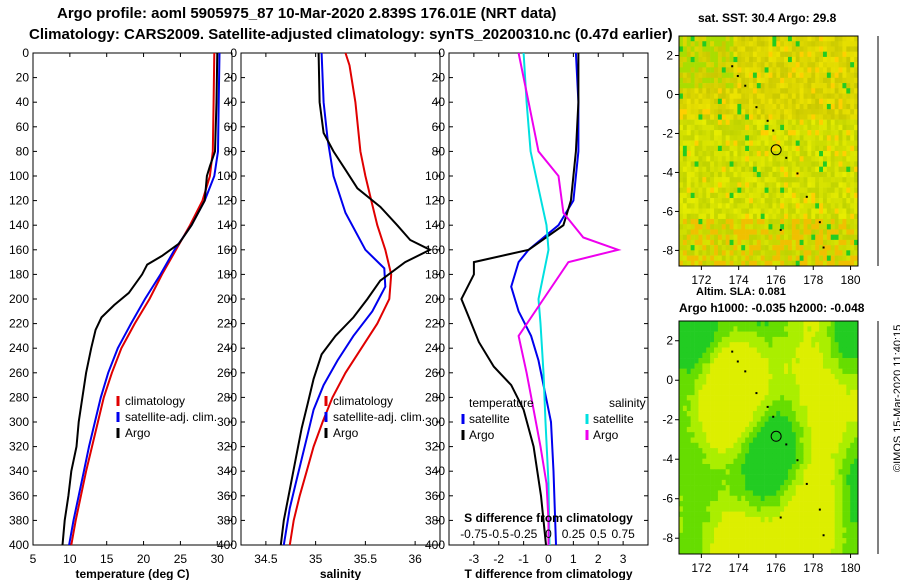 Image resolution: width=900 pixels, height=580 pixels. Describe the element at coordinates (548, 518) in the screenshot. I see `x2-axis-label: S difference from climatology` at that location.